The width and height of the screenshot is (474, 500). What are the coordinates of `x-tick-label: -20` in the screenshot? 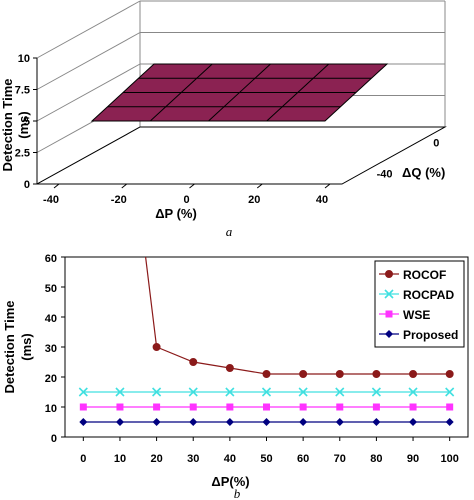 It's located at (119, 200).